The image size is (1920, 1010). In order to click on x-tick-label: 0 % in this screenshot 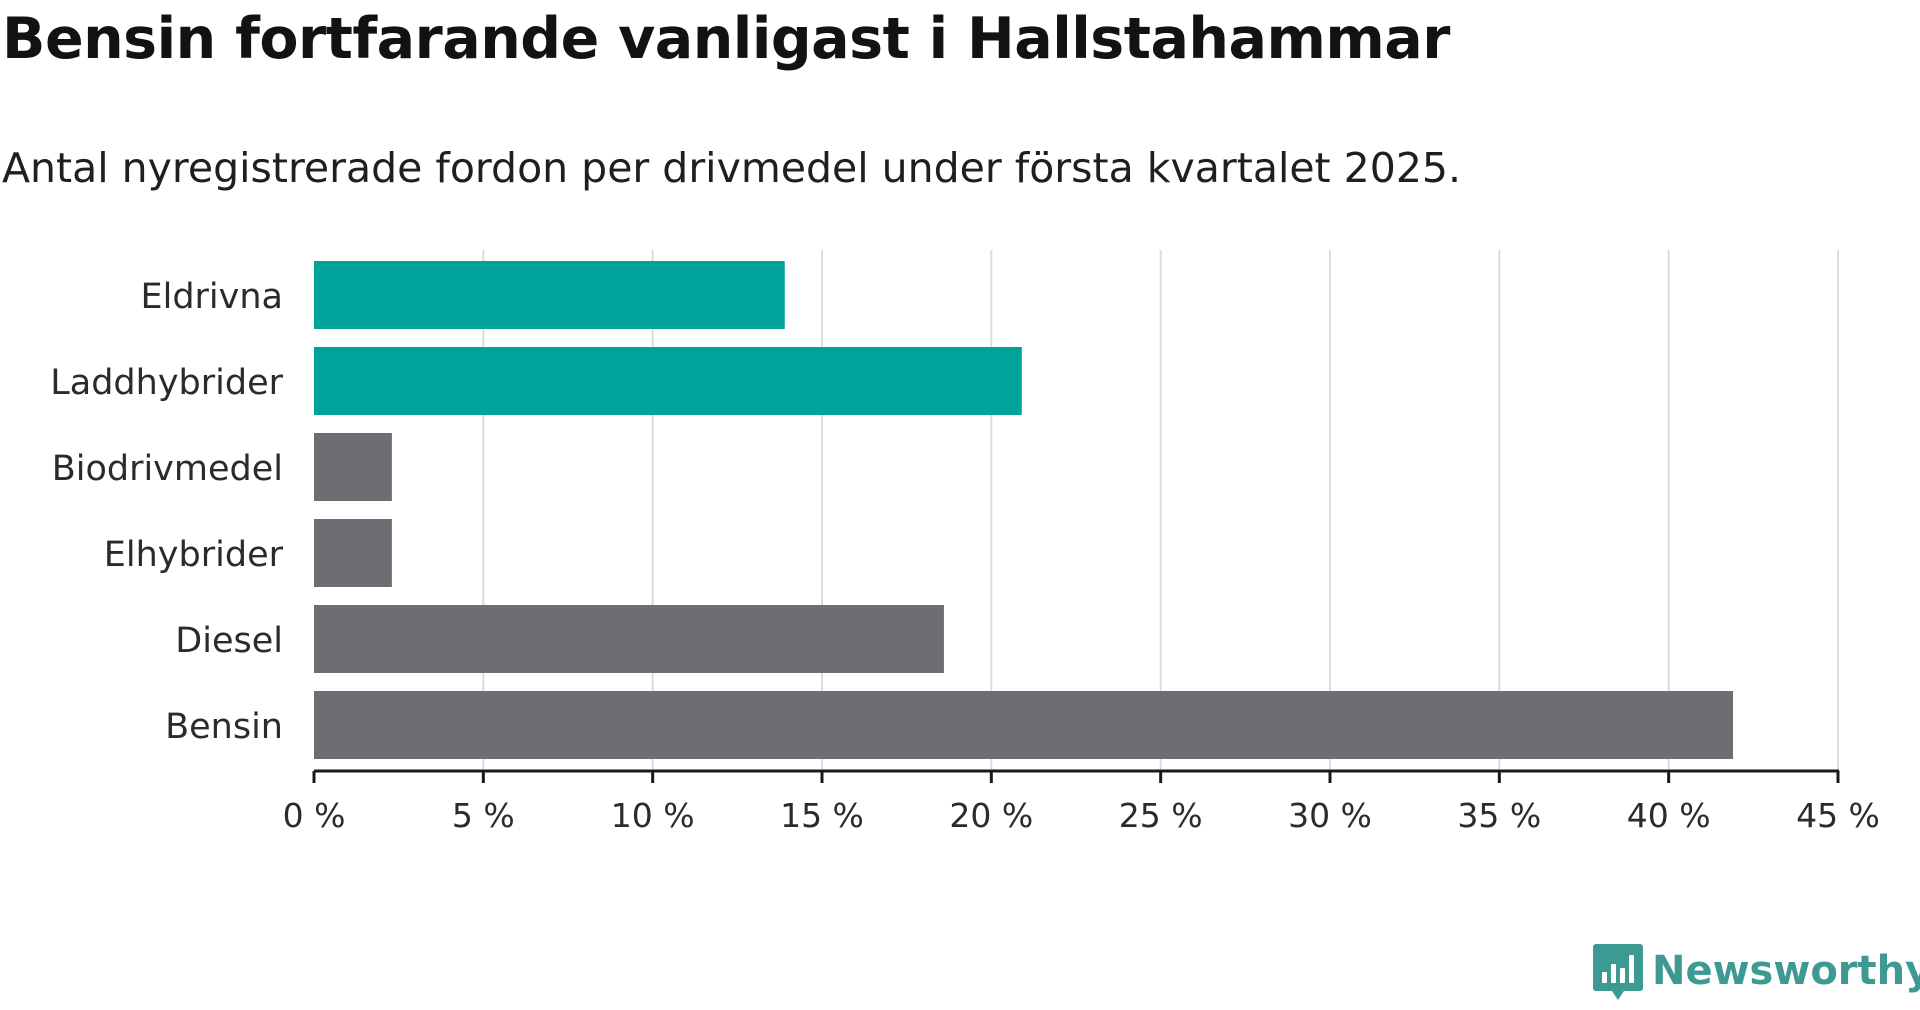, I will do `click(314, 815)`.